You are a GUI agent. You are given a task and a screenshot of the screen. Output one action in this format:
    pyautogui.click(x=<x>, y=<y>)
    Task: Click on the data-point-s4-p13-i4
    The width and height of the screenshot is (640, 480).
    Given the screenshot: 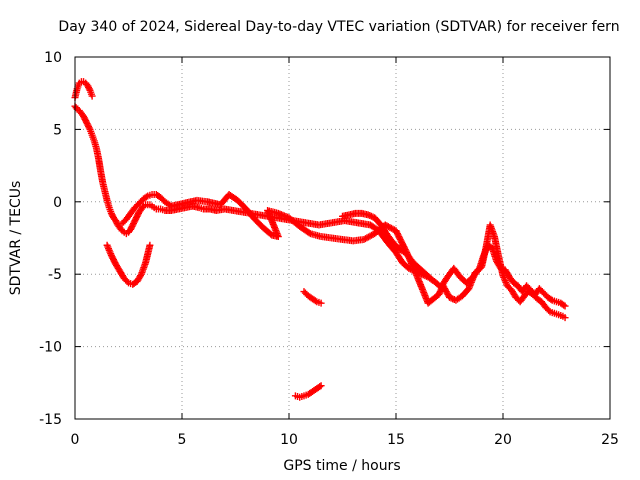 What is the action you would take?
    pyautogui.click(x=431, y=279)
    